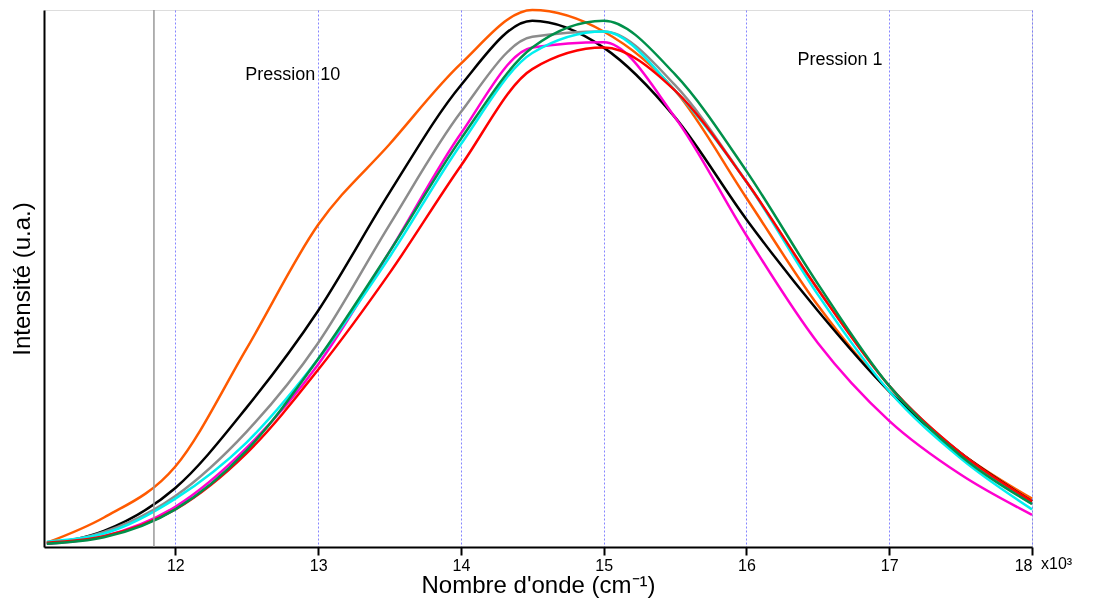 This screenshot has height=602, width=1113. Describe the element at coordinates (293, 74) in the screenshot. I see `annotation: Pression 10` at that location.